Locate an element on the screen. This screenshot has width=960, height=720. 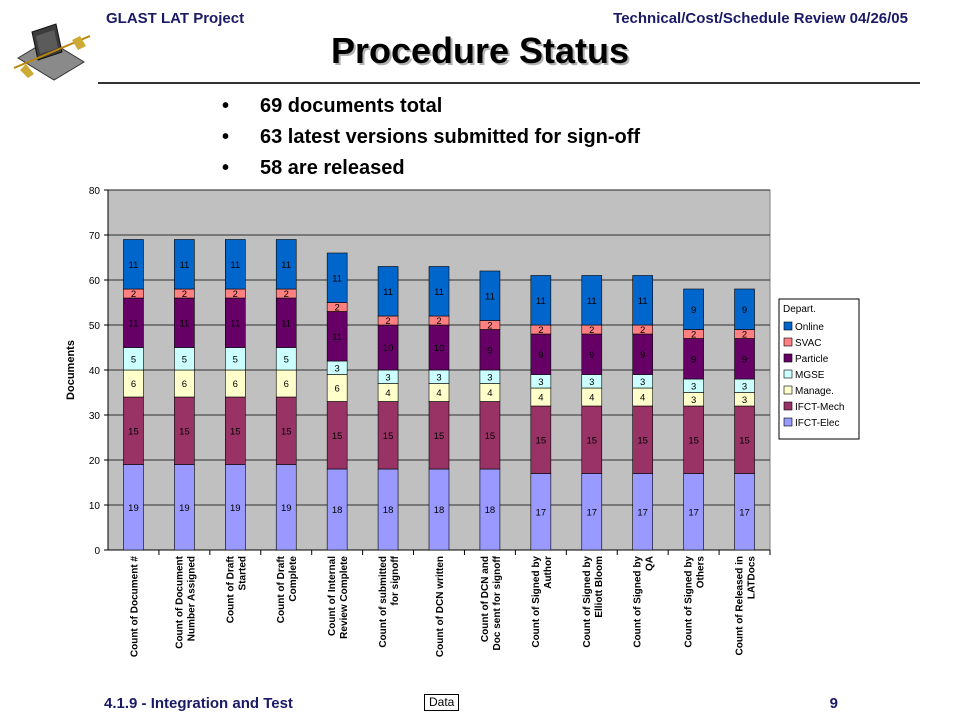
data-label: 10 is located at coordinates (439, 348).